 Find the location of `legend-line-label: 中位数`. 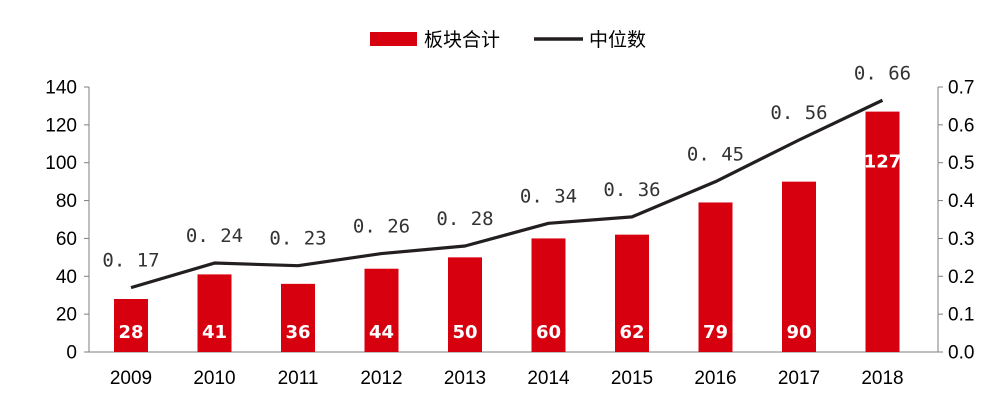

legend-line-label: 中位数 is located at coordinates (617, 40).